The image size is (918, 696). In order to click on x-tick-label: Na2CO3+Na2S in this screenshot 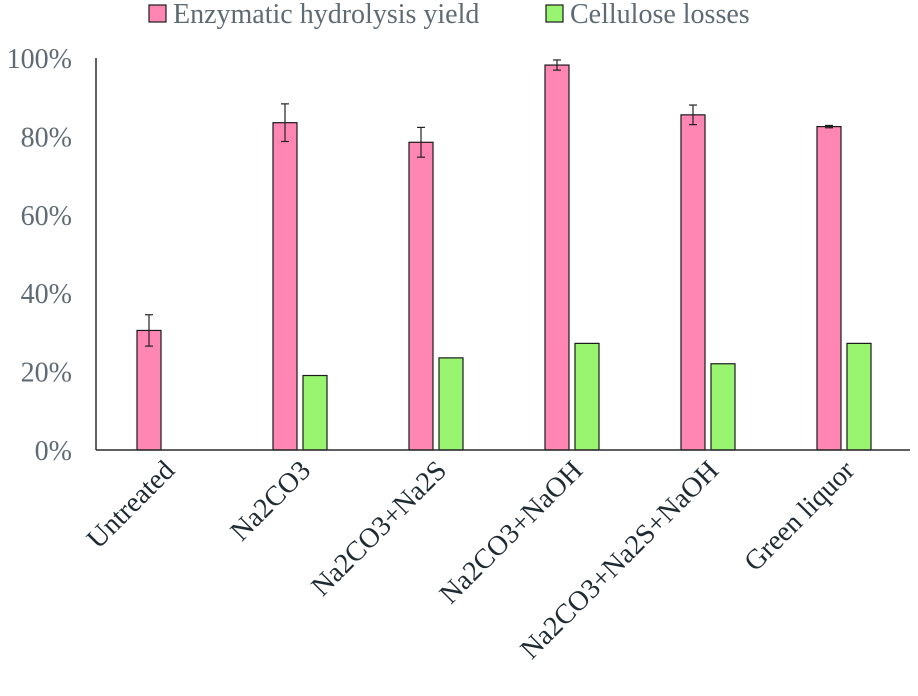, I will do `click(378, 528)`.